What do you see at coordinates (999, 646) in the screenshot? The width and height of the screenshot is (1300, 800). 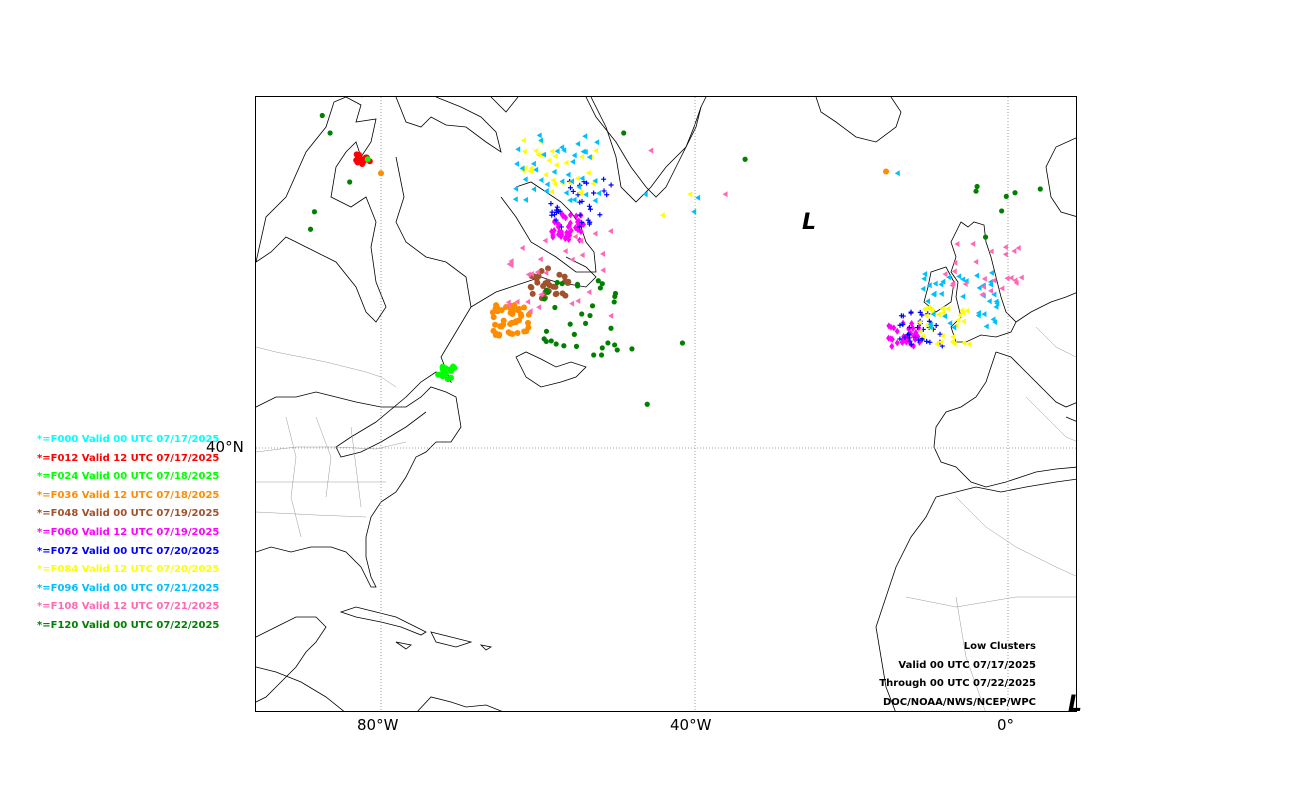 I see `info-title: Low Clusters` at bounding box center [999, 646].